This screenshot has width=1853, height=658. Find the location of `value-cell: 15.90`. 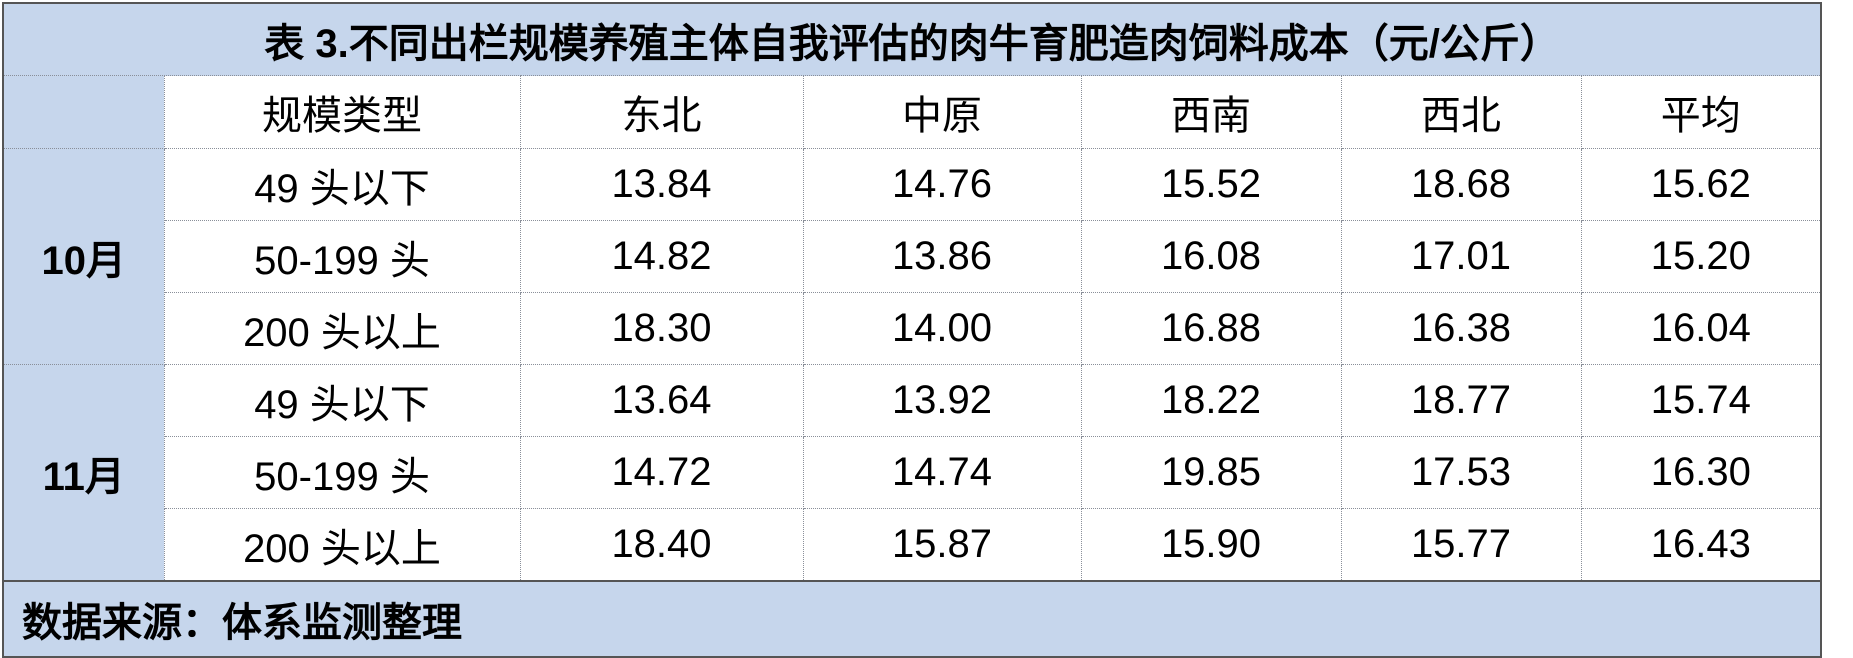

value-cell: 15.90 is located at coordinates (1211, 545).